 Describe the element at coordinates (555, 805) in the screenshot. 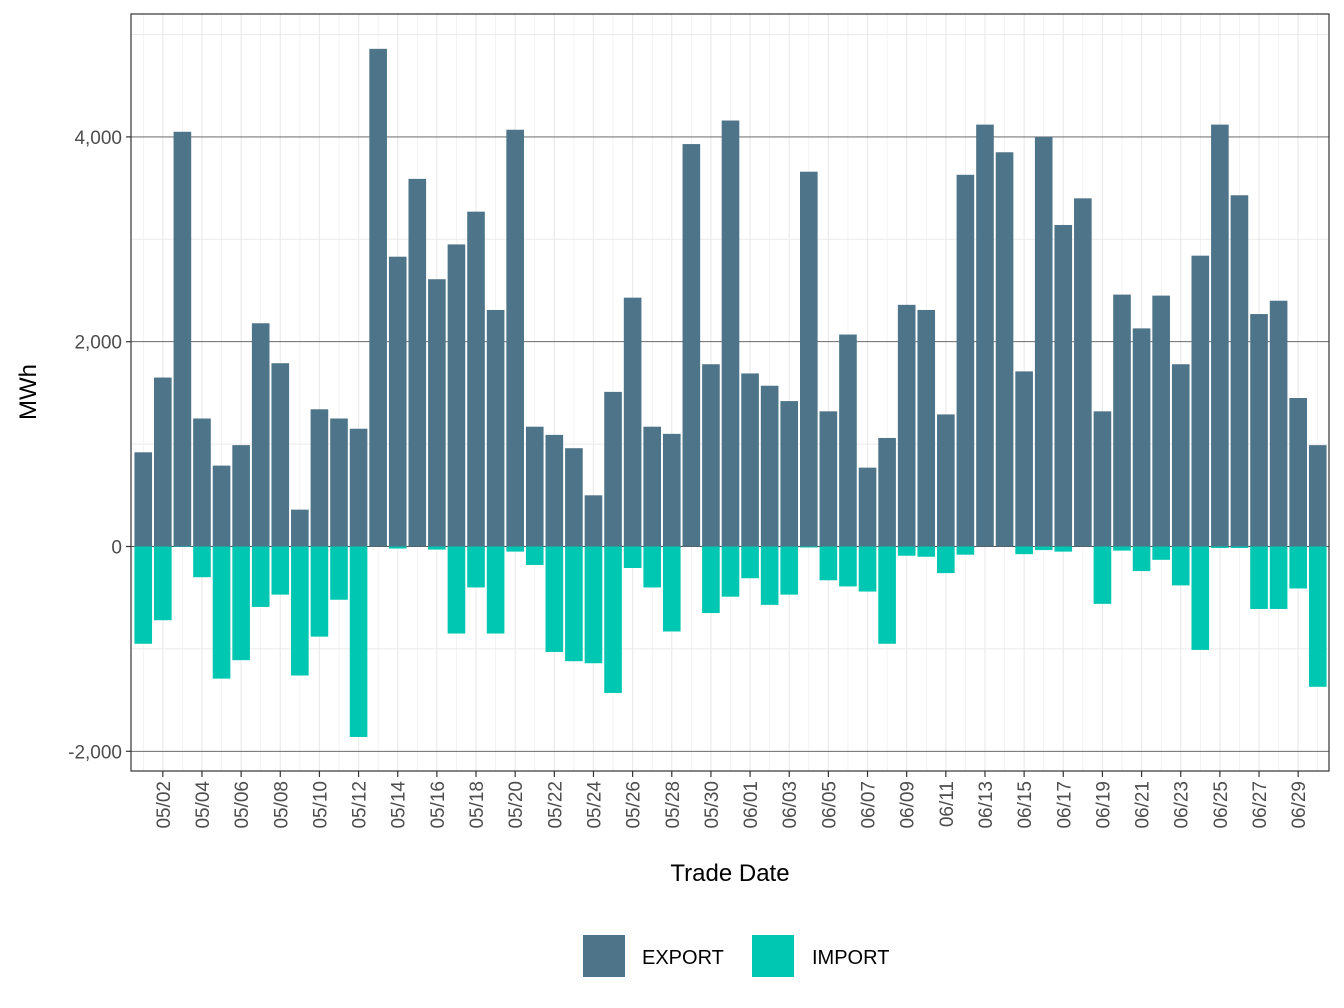

I see `x-tick-label: 05/22` at that location.